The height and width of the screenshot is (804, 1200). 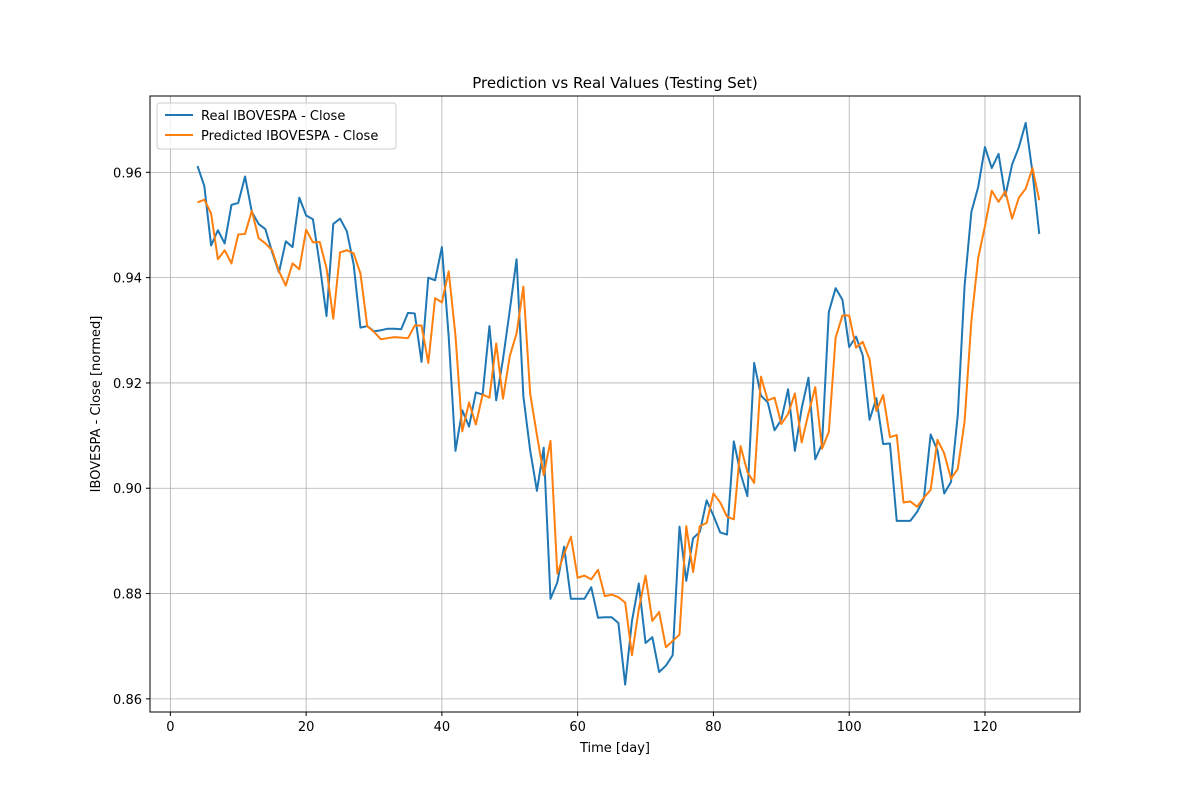 What do you see at coordinates (273, 116) in the screenshot?
I see `legend-label-real: Real IBOVESPA - Close` at bounding box center [273, 116].